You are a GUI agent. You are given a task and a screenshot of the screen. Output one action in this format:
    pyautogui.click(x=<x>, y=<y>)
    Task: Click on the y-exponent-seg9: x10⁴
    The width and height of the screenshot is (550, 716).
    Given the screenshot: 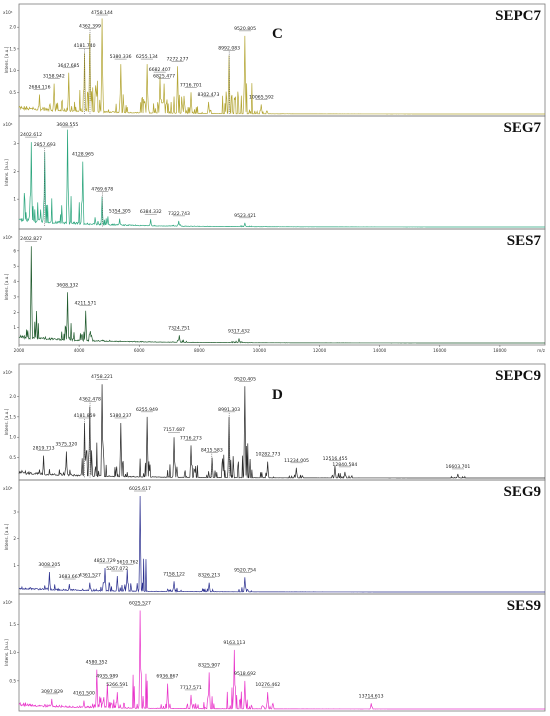 What is the action you would take?
    pyautogui.click(x=8, y=488)
    